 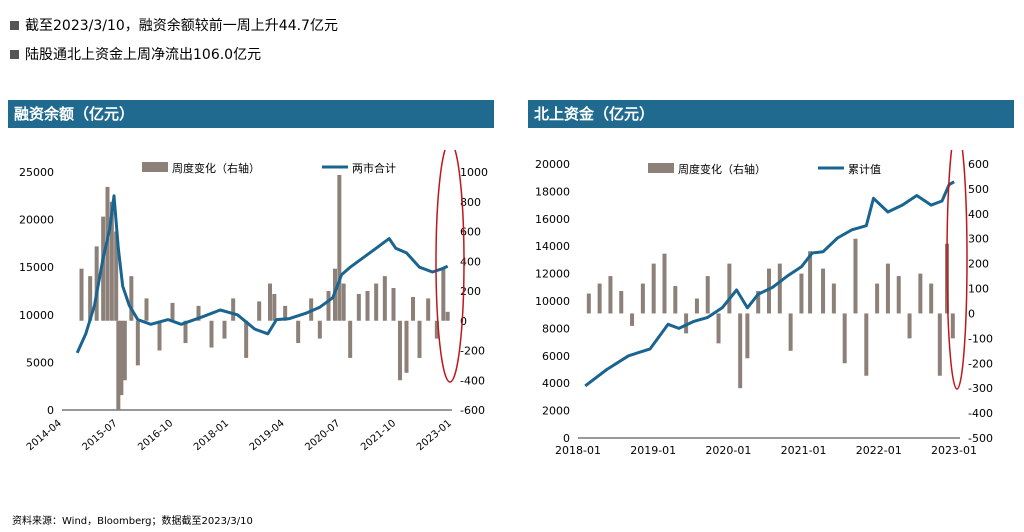 I want to click on right-axis-tick-label: -600, so click(x=472, y=410).